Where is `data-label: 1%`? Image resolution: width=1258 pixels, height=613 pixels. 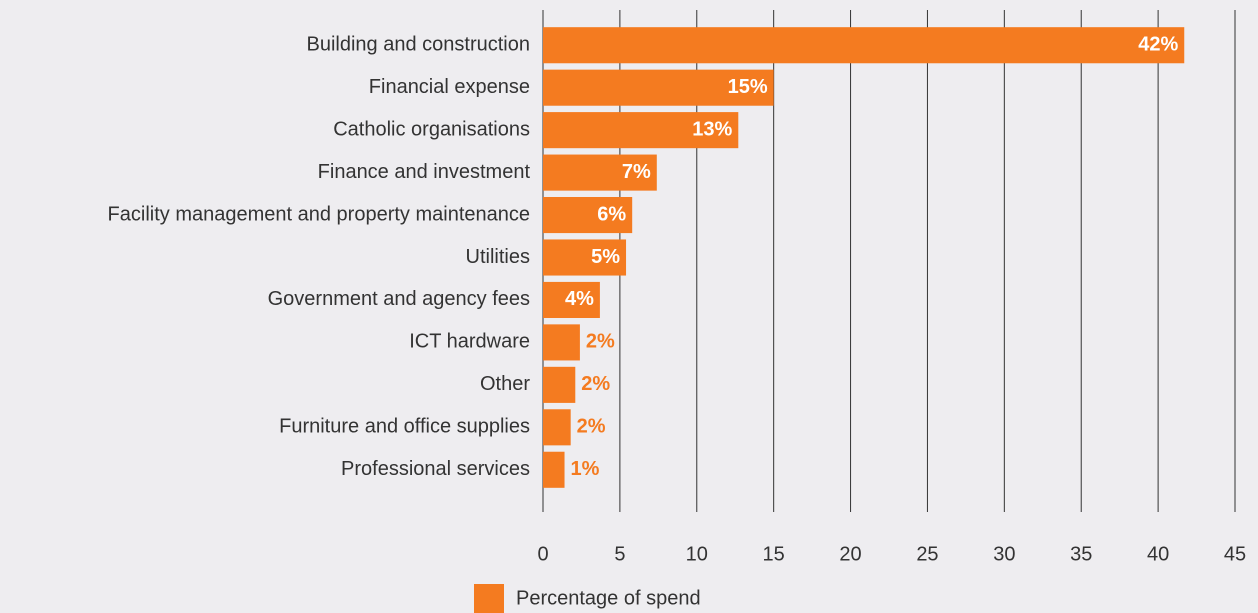 data-label: 1% is located at coordinates (585, 469).